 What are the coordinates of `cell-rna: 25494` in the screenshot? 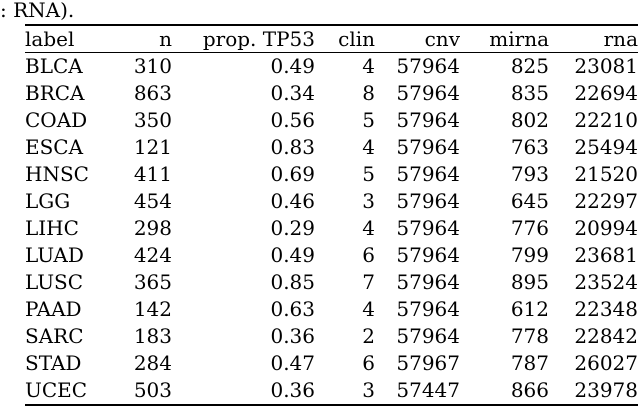 It's located at (606, 147).